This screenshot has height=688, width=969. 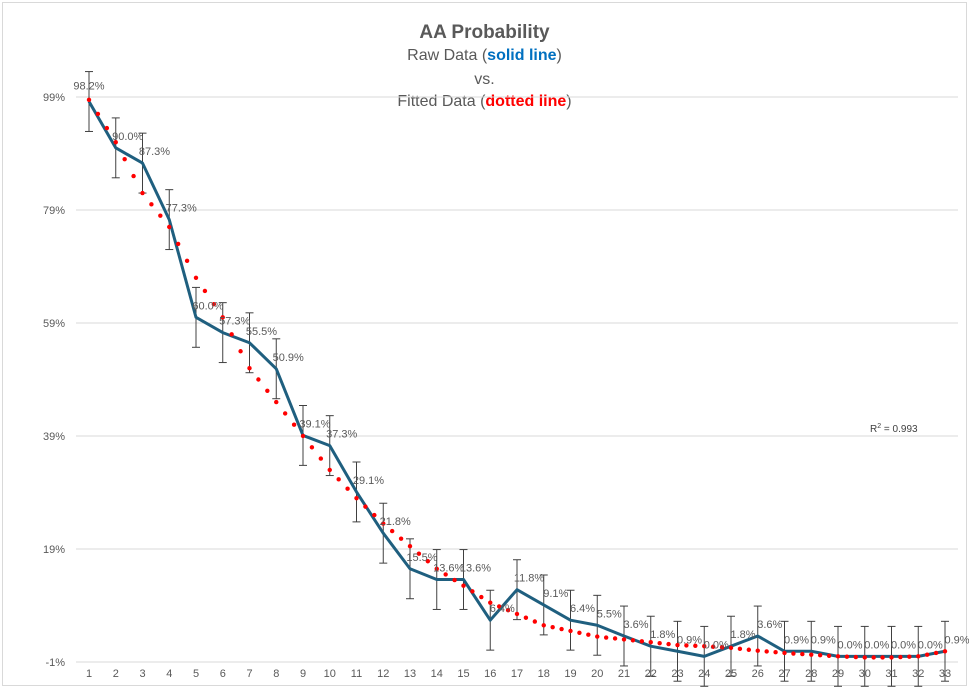 I want to click on subtitle-line-1: Raw Data (solid line), so click(x=484, y=56).